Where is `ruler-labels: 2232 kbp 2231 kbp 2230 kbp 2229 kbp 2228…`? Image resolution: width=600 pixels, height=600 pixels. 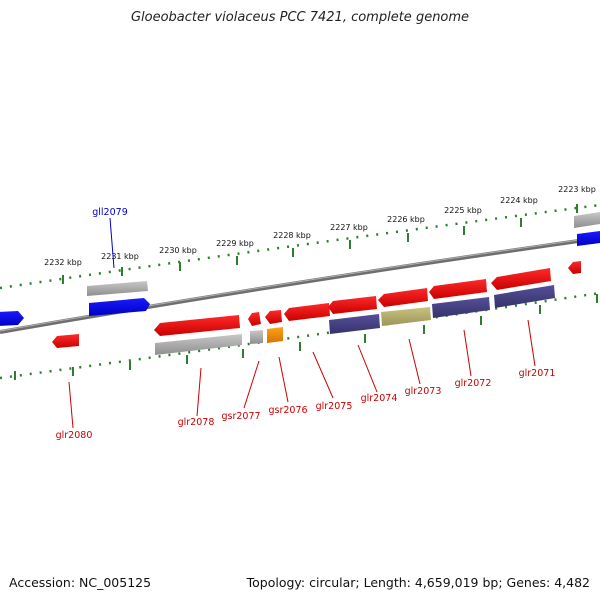
ruler-labels: 2232 kbp 2231 kbp 2230 kbp 2229 kbp 2228… is located at coordinates (320, 226).